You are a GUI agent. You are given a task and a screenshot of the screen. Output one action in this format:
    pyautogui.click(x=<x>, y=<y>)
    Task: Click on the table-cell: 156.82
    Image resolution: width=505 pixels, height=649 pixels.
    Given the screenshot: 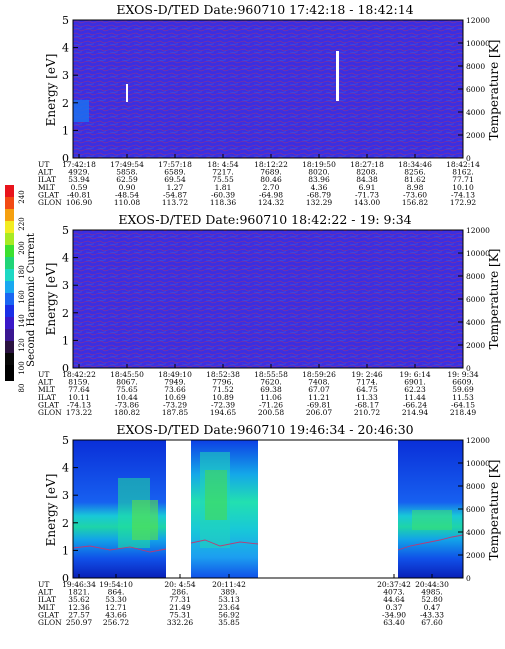 What is the action you would take?
    pyautogui.click(x=415, y=202)
    